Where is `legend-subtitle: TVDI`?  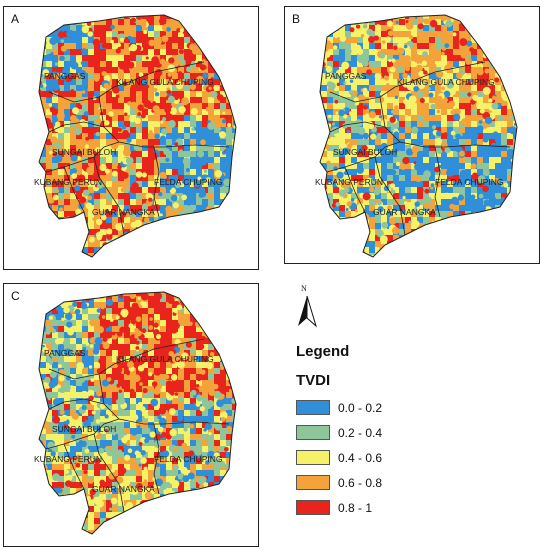 legend-subtitle: TVDI is located at coordinates (313, 380).